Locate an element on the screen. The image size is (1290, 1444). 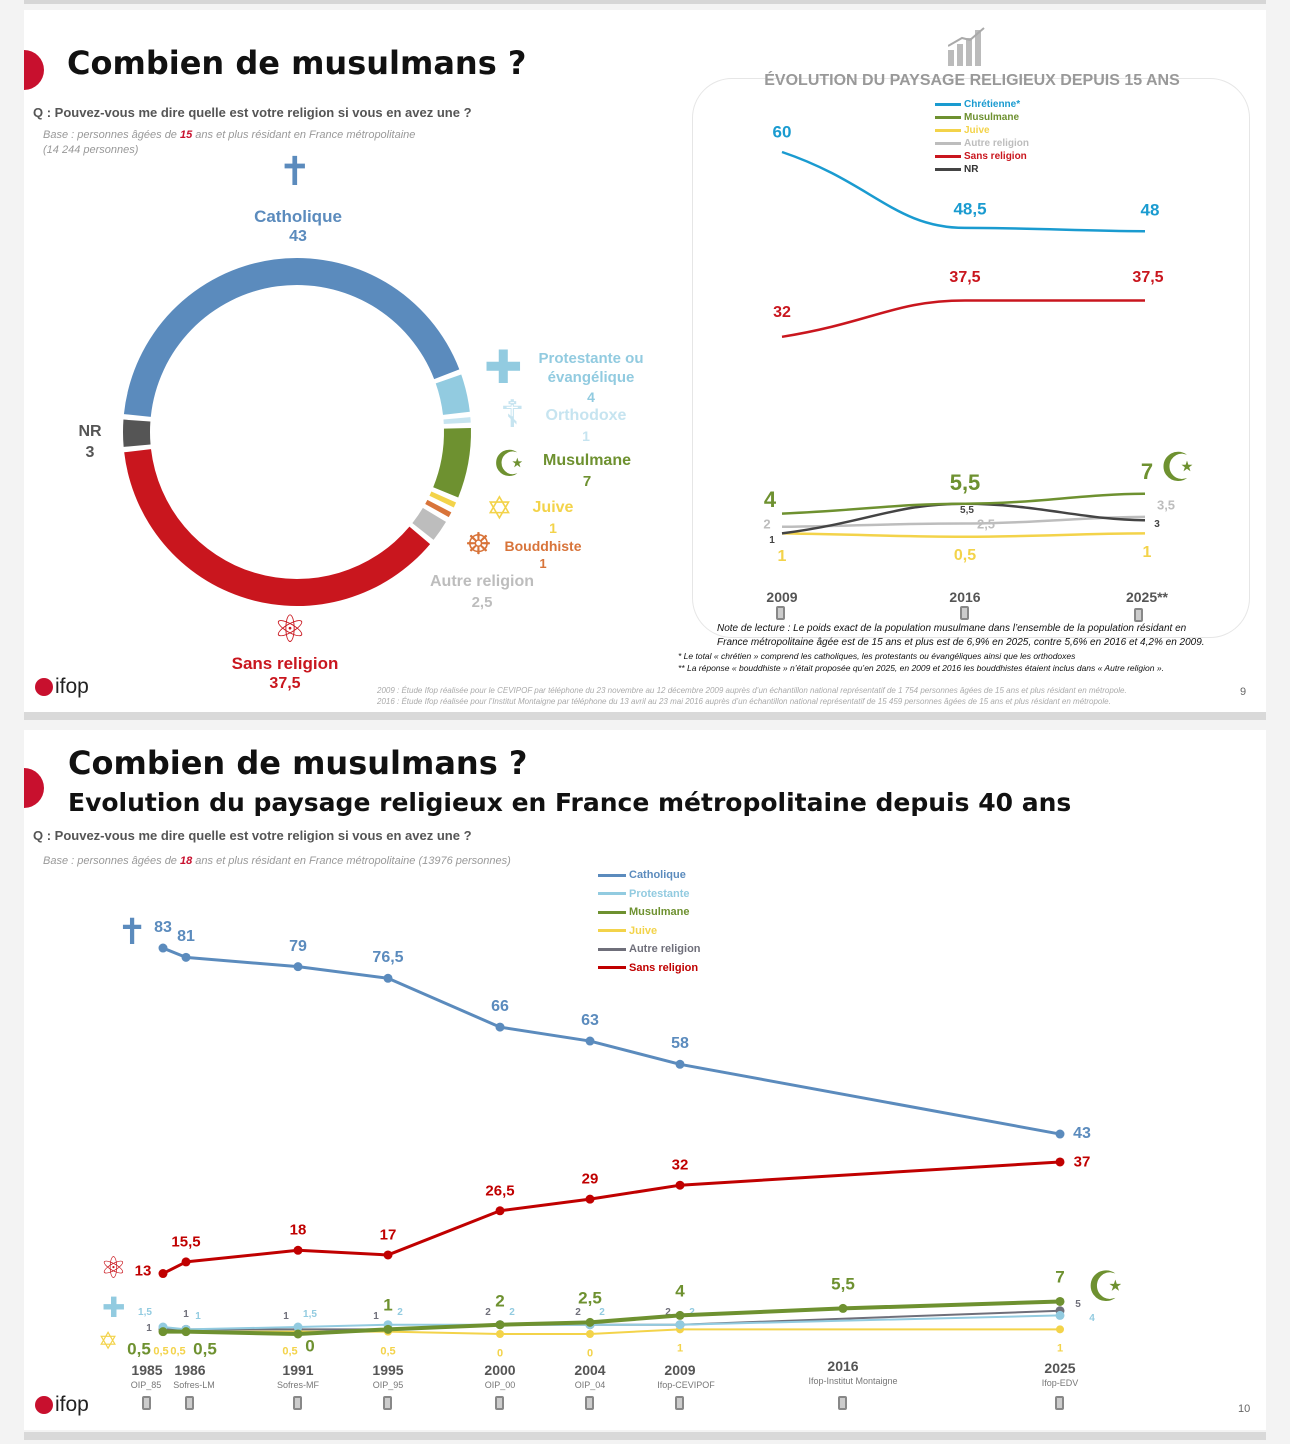
legend-label: Musulmane is located at coordinates (992, 117).